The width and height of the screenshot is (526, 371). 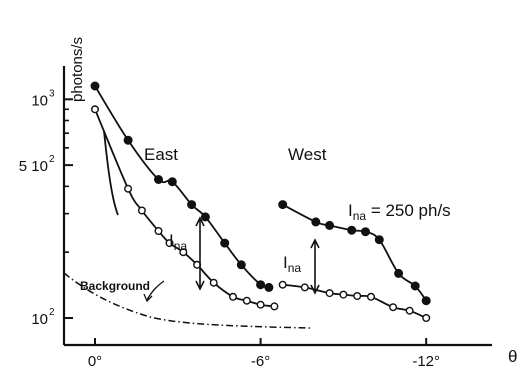 I want to click on x-tick-label-1: -6°, so click(x=260, y=361).